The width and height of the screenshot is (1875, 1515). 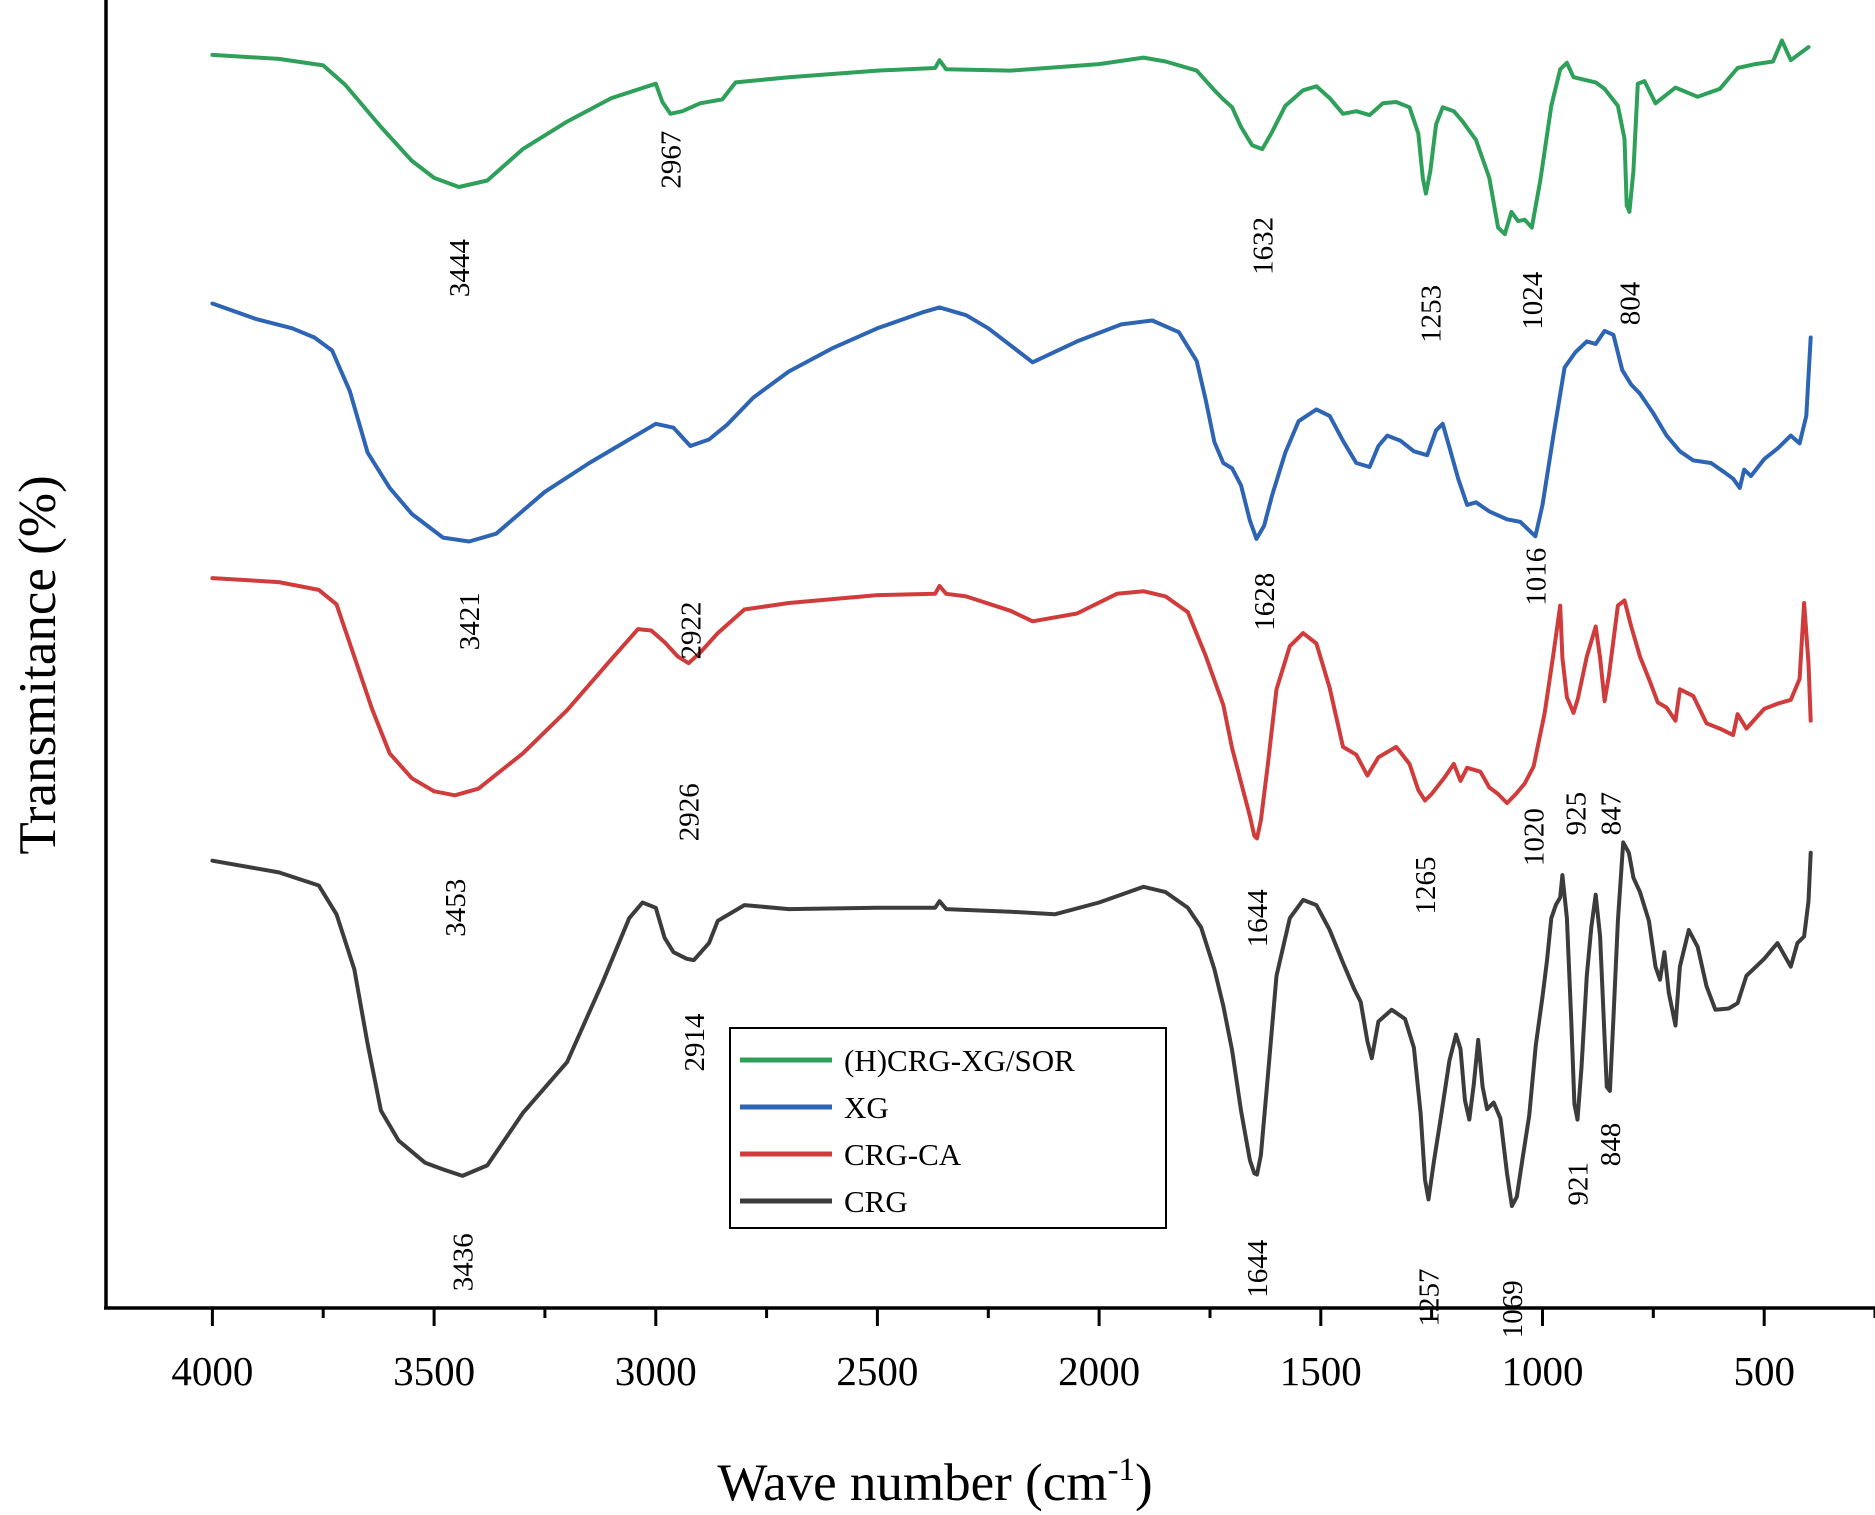 I want to click on peak-label: 2914, so click(x=695, y=1042).